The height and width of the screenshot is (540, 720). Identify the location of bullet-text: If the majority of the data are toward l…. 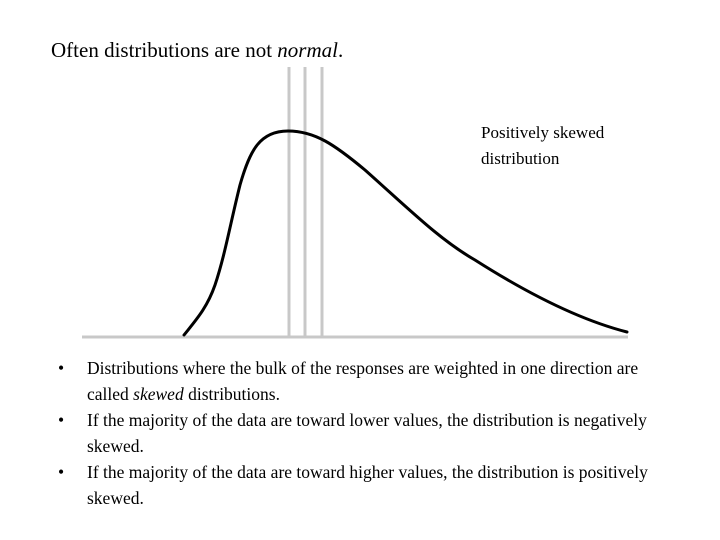
(367, 433).